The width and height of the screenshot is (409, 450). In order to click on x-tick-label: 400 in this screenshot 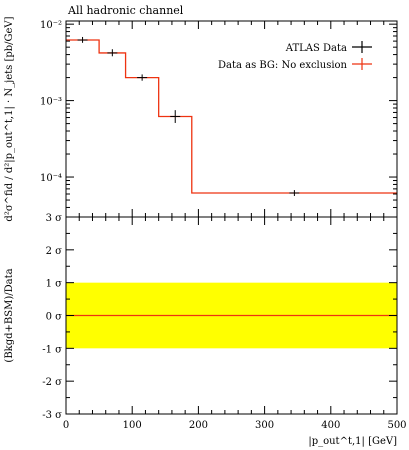, I will do `click(330, 425)`.